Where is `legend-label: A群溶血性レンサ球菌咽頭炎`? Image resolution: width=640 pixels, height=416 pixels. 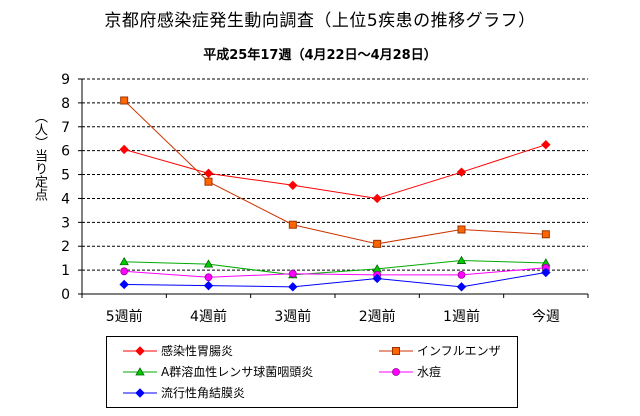 legend-label: A群溶血性レンサ球菌咽頭炎 is located at coordinates (237, 372).